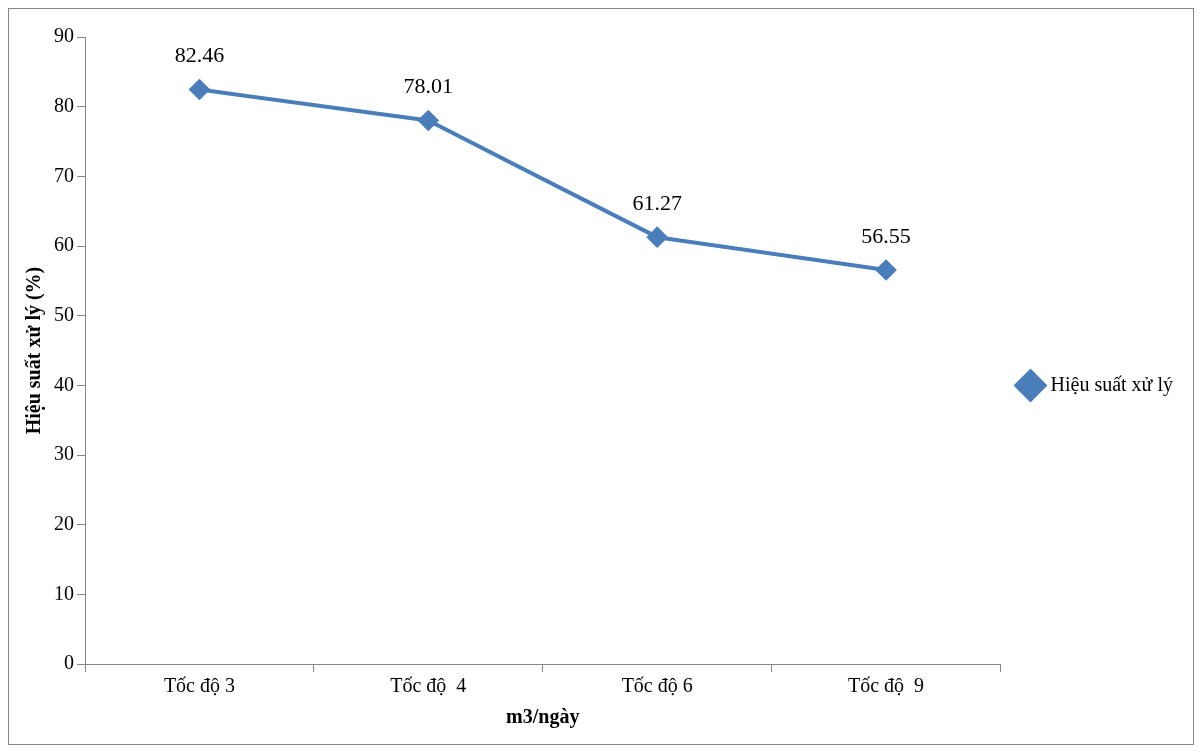 The image size is (1202, 753). What do you see at coordinates (34, 350) in the screenshot?
I see `y-axis-title: Hiệu suất xử lý (%)` at bounding box center [34, 350].